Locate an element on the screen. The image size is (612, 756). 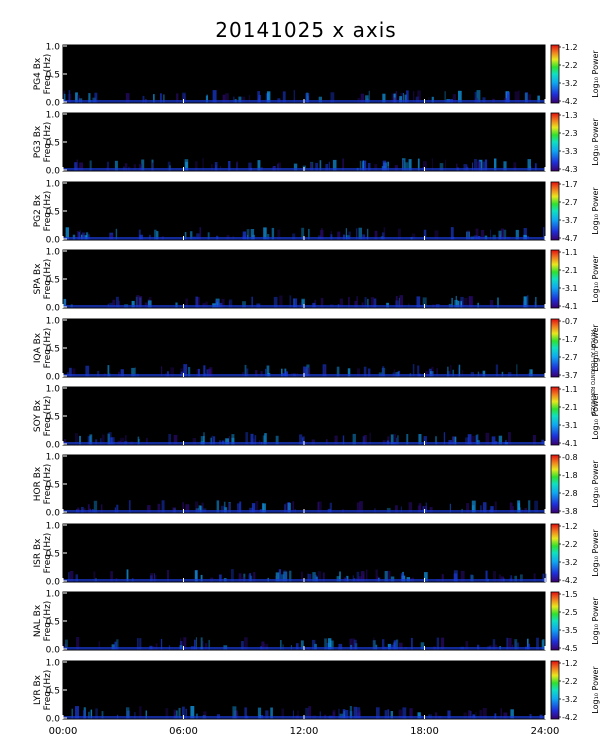
panel-pg3-ylabel: PG3 Bx is located at coordinates (38, 141).